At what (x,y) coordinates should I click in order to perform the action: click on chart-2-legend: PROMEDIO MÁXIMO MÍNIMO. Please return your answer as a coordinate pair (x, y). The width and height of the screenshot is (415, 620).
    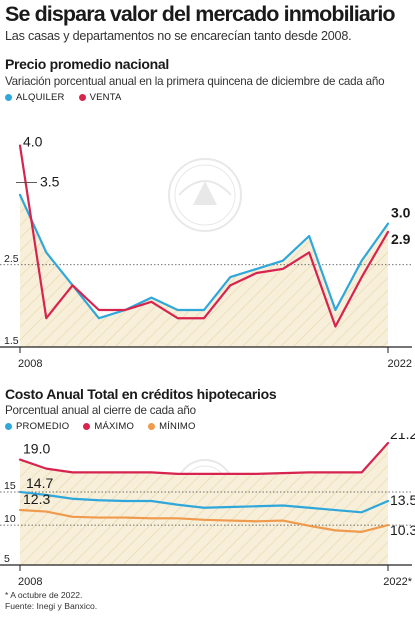
    Looking at the image, I should click on (100, 426).